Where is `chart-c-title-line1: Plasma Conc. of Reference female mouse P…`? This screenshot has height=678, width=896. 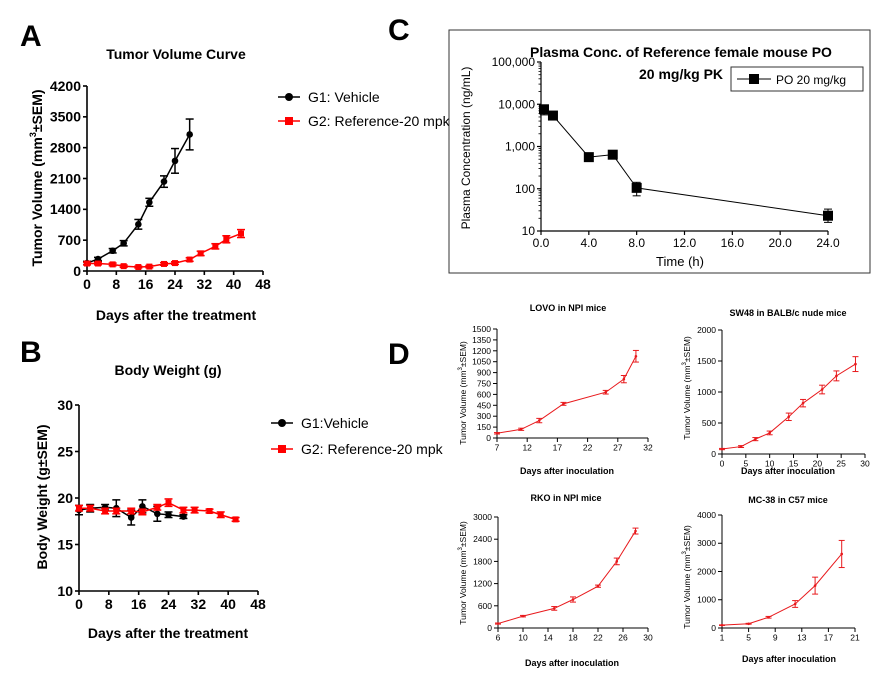 chart-c-title-line1: Plasma Conc. of Reference female mouse P… is located at coordinates (681, 52).